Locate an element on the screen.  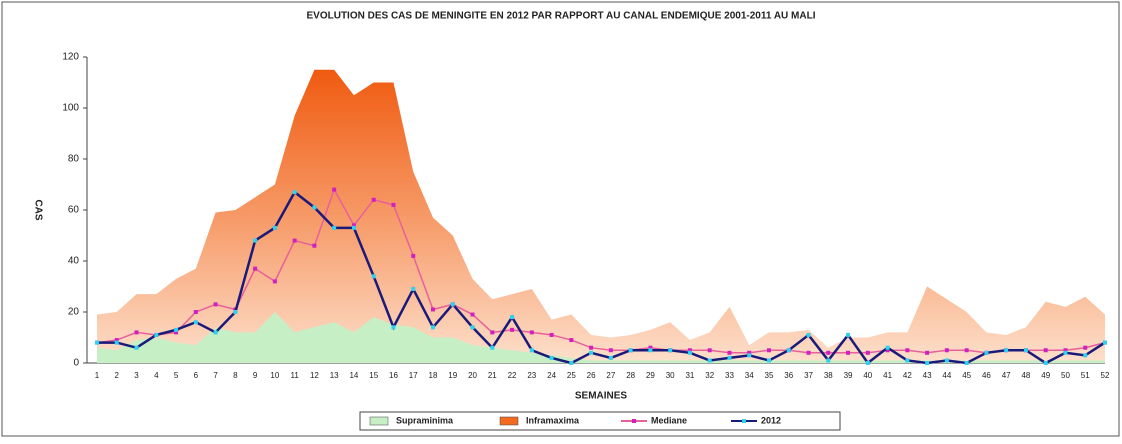
y-tick-label: 120 is located at coordinates (70, 57).